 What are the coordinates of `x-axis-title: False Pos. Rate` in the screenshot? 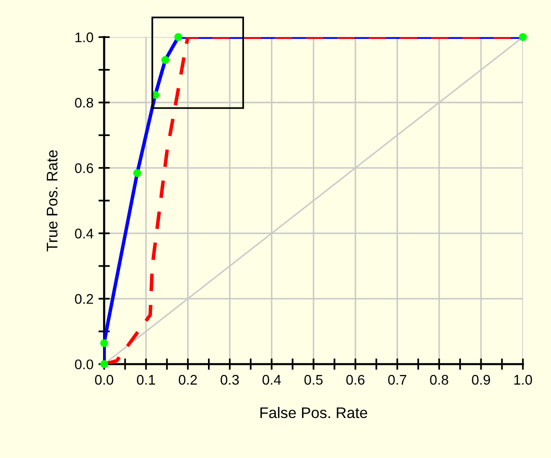 It's located at (314, 412).